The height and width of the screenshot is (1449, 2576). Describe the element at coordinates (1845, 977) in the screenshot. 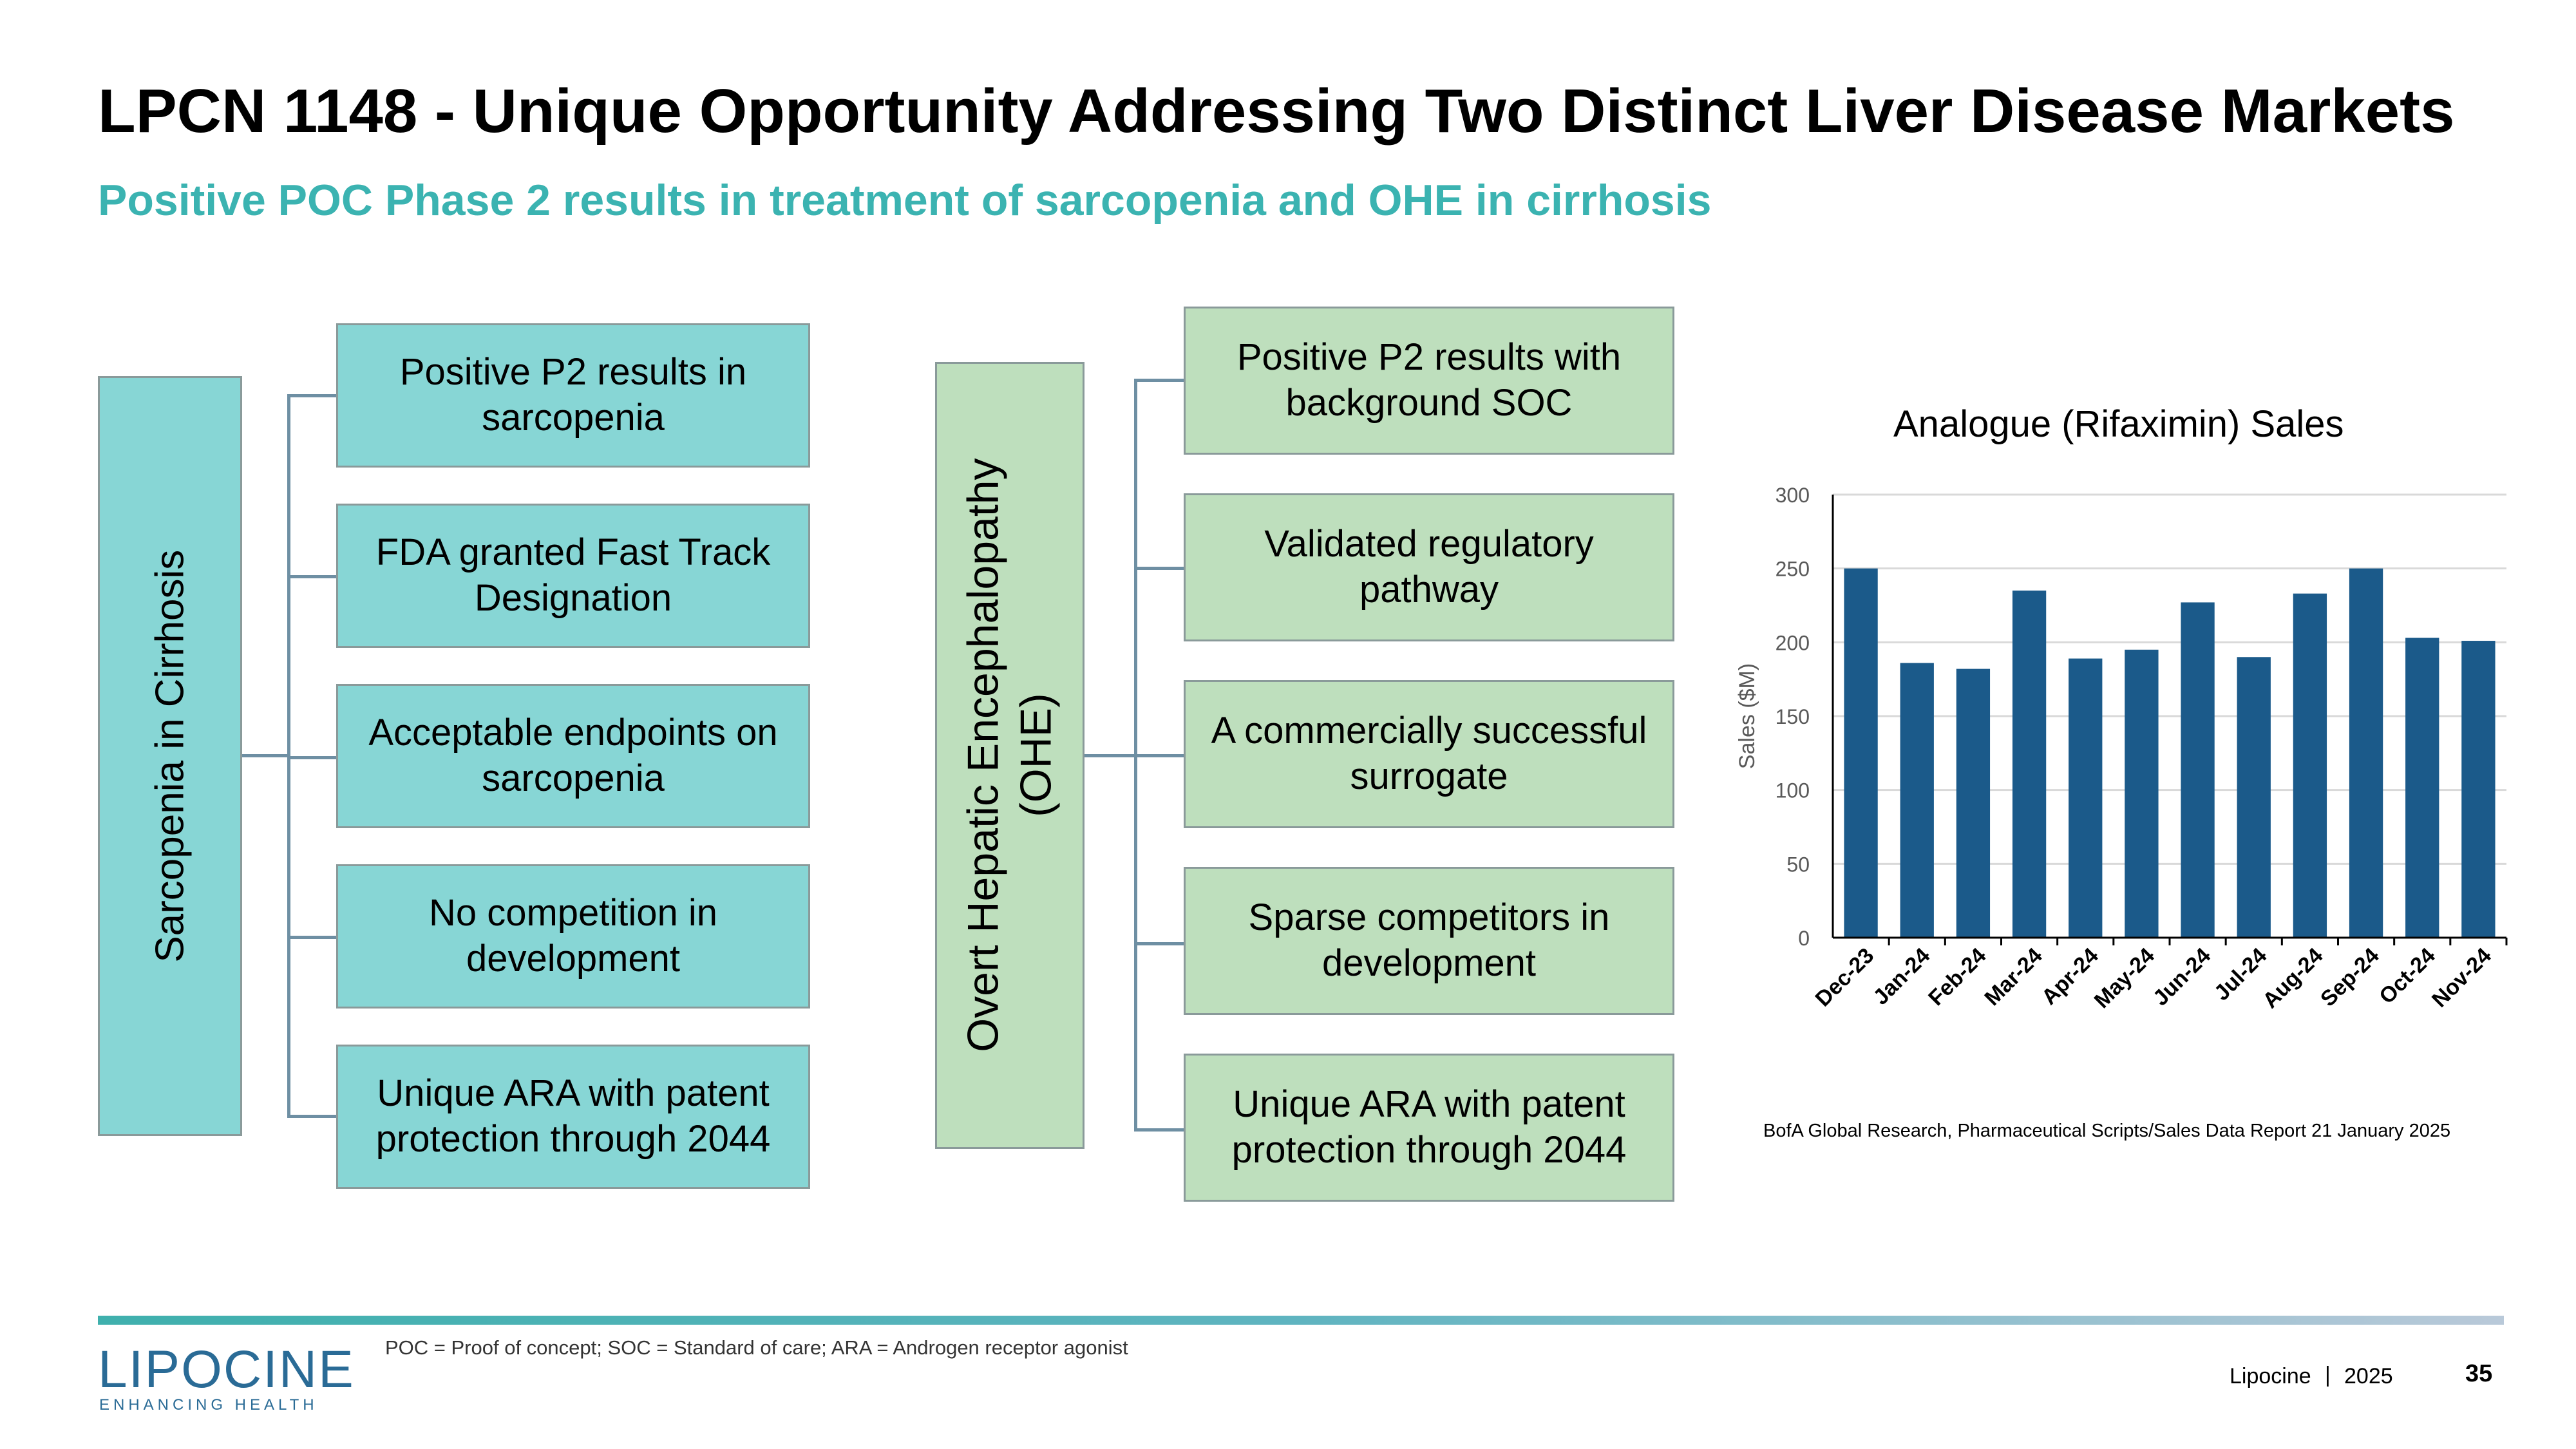

I see `x-tick-label: Dec-23` at that location.